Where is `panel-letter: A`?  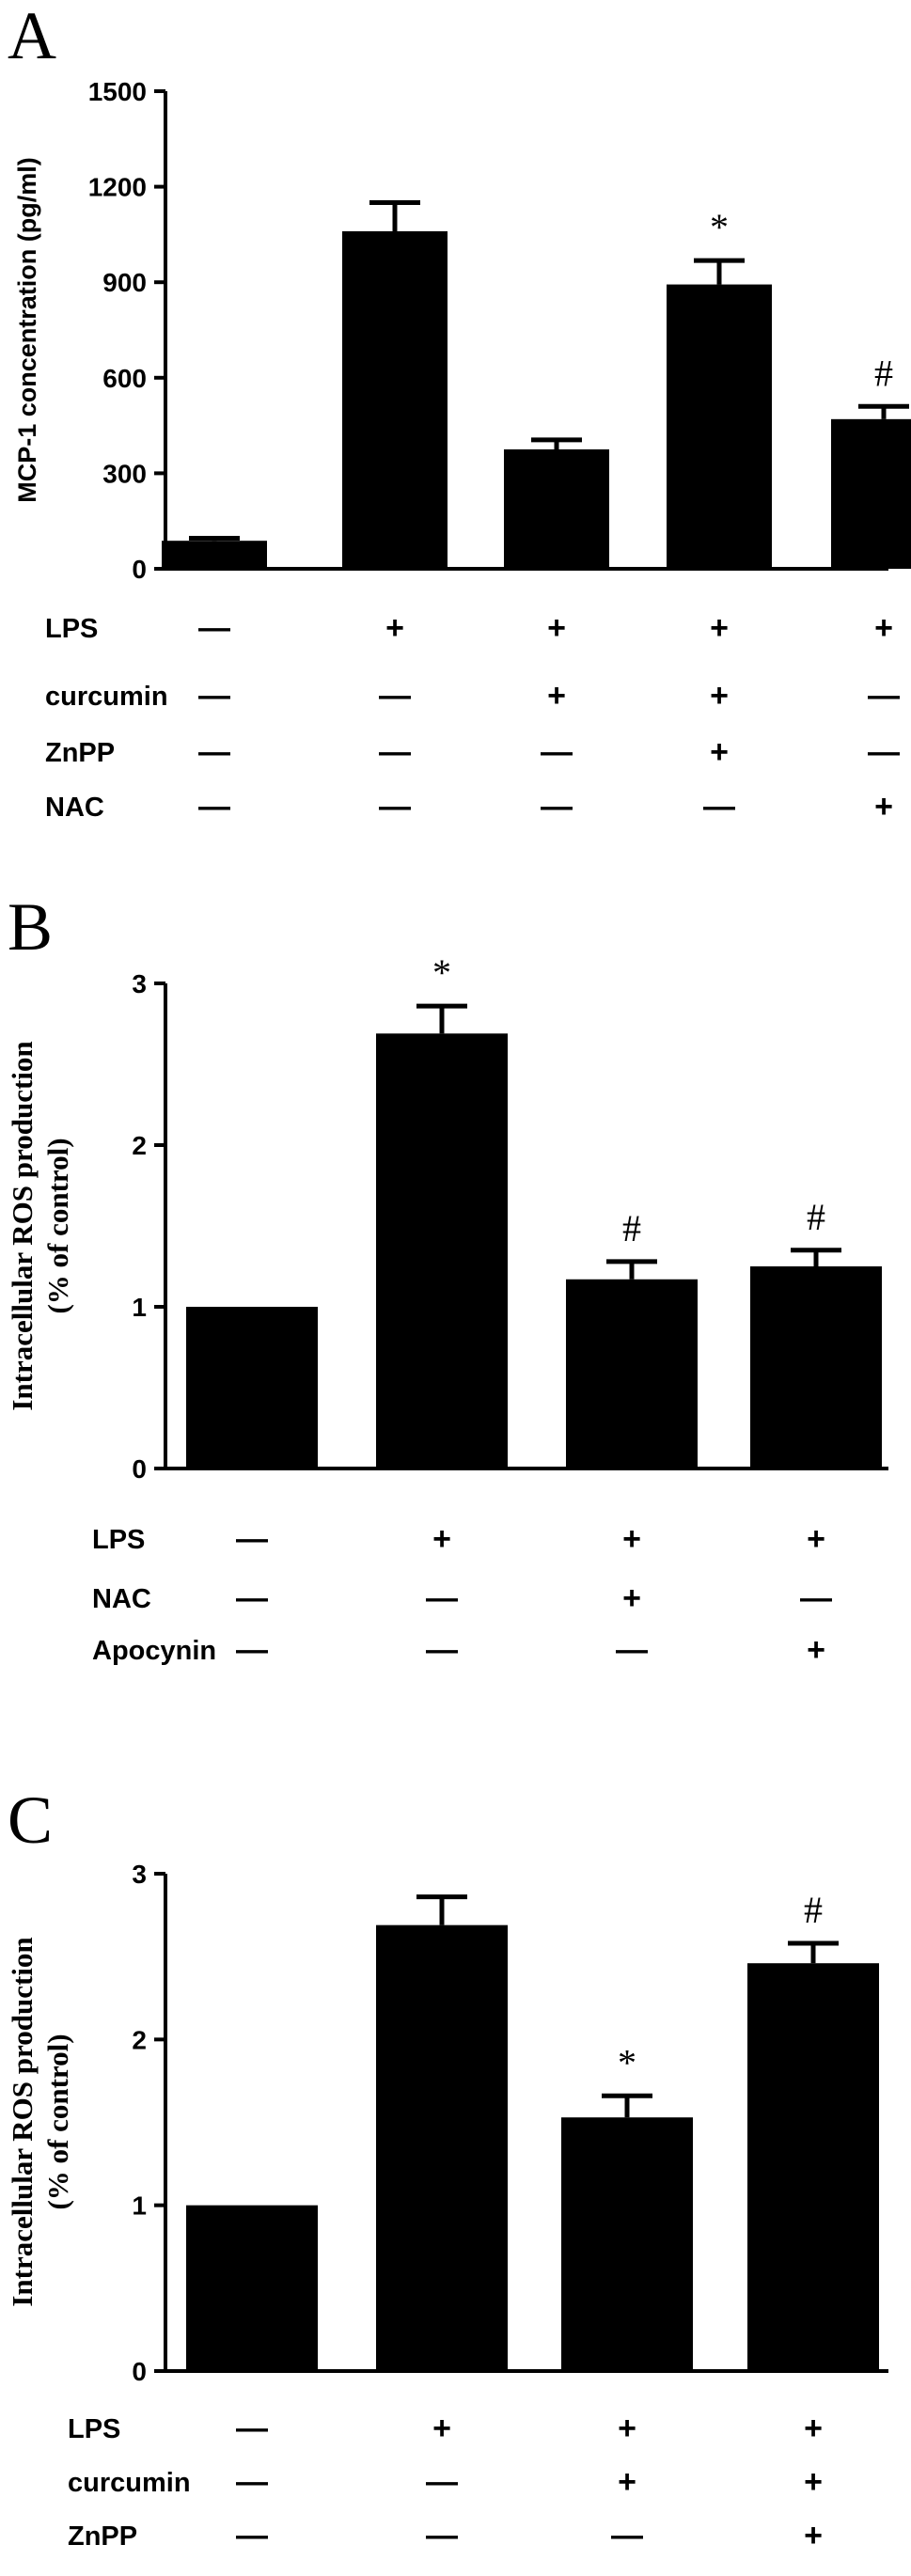 panel-letter: A is located at coordinates (32, 37).